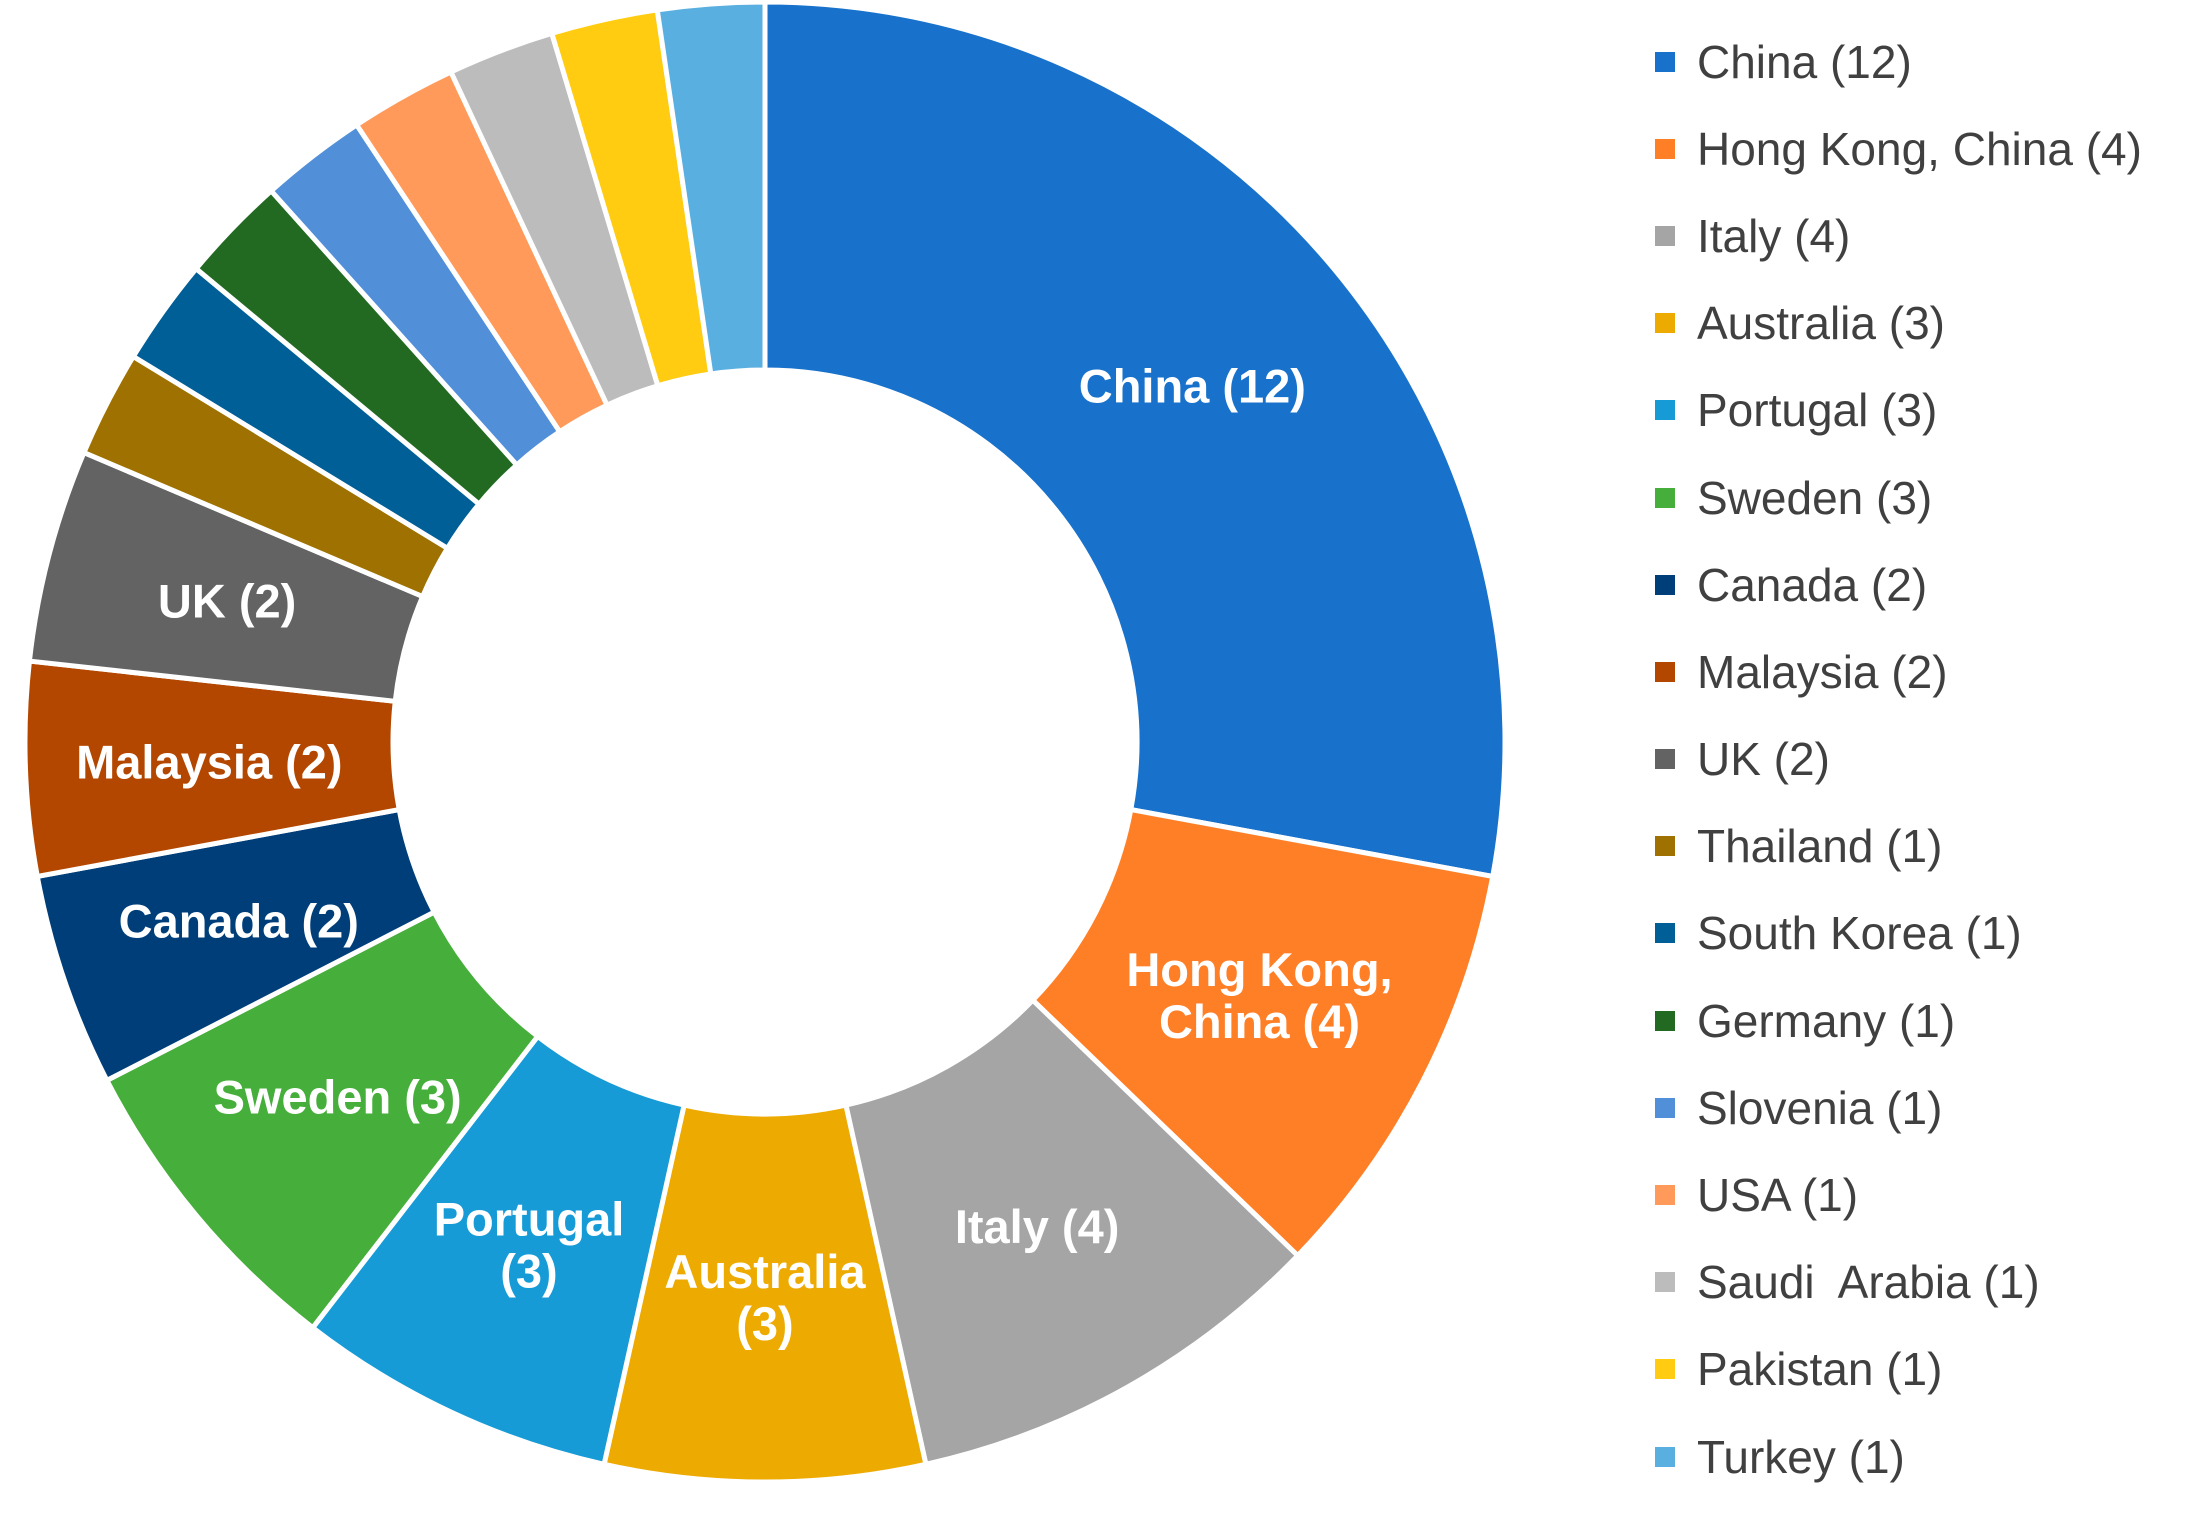  What do you see at coordinates (1778, 1195) in the screenshot?
I see `legend-label: USA (1)` at bounding box center [1778, 1195].